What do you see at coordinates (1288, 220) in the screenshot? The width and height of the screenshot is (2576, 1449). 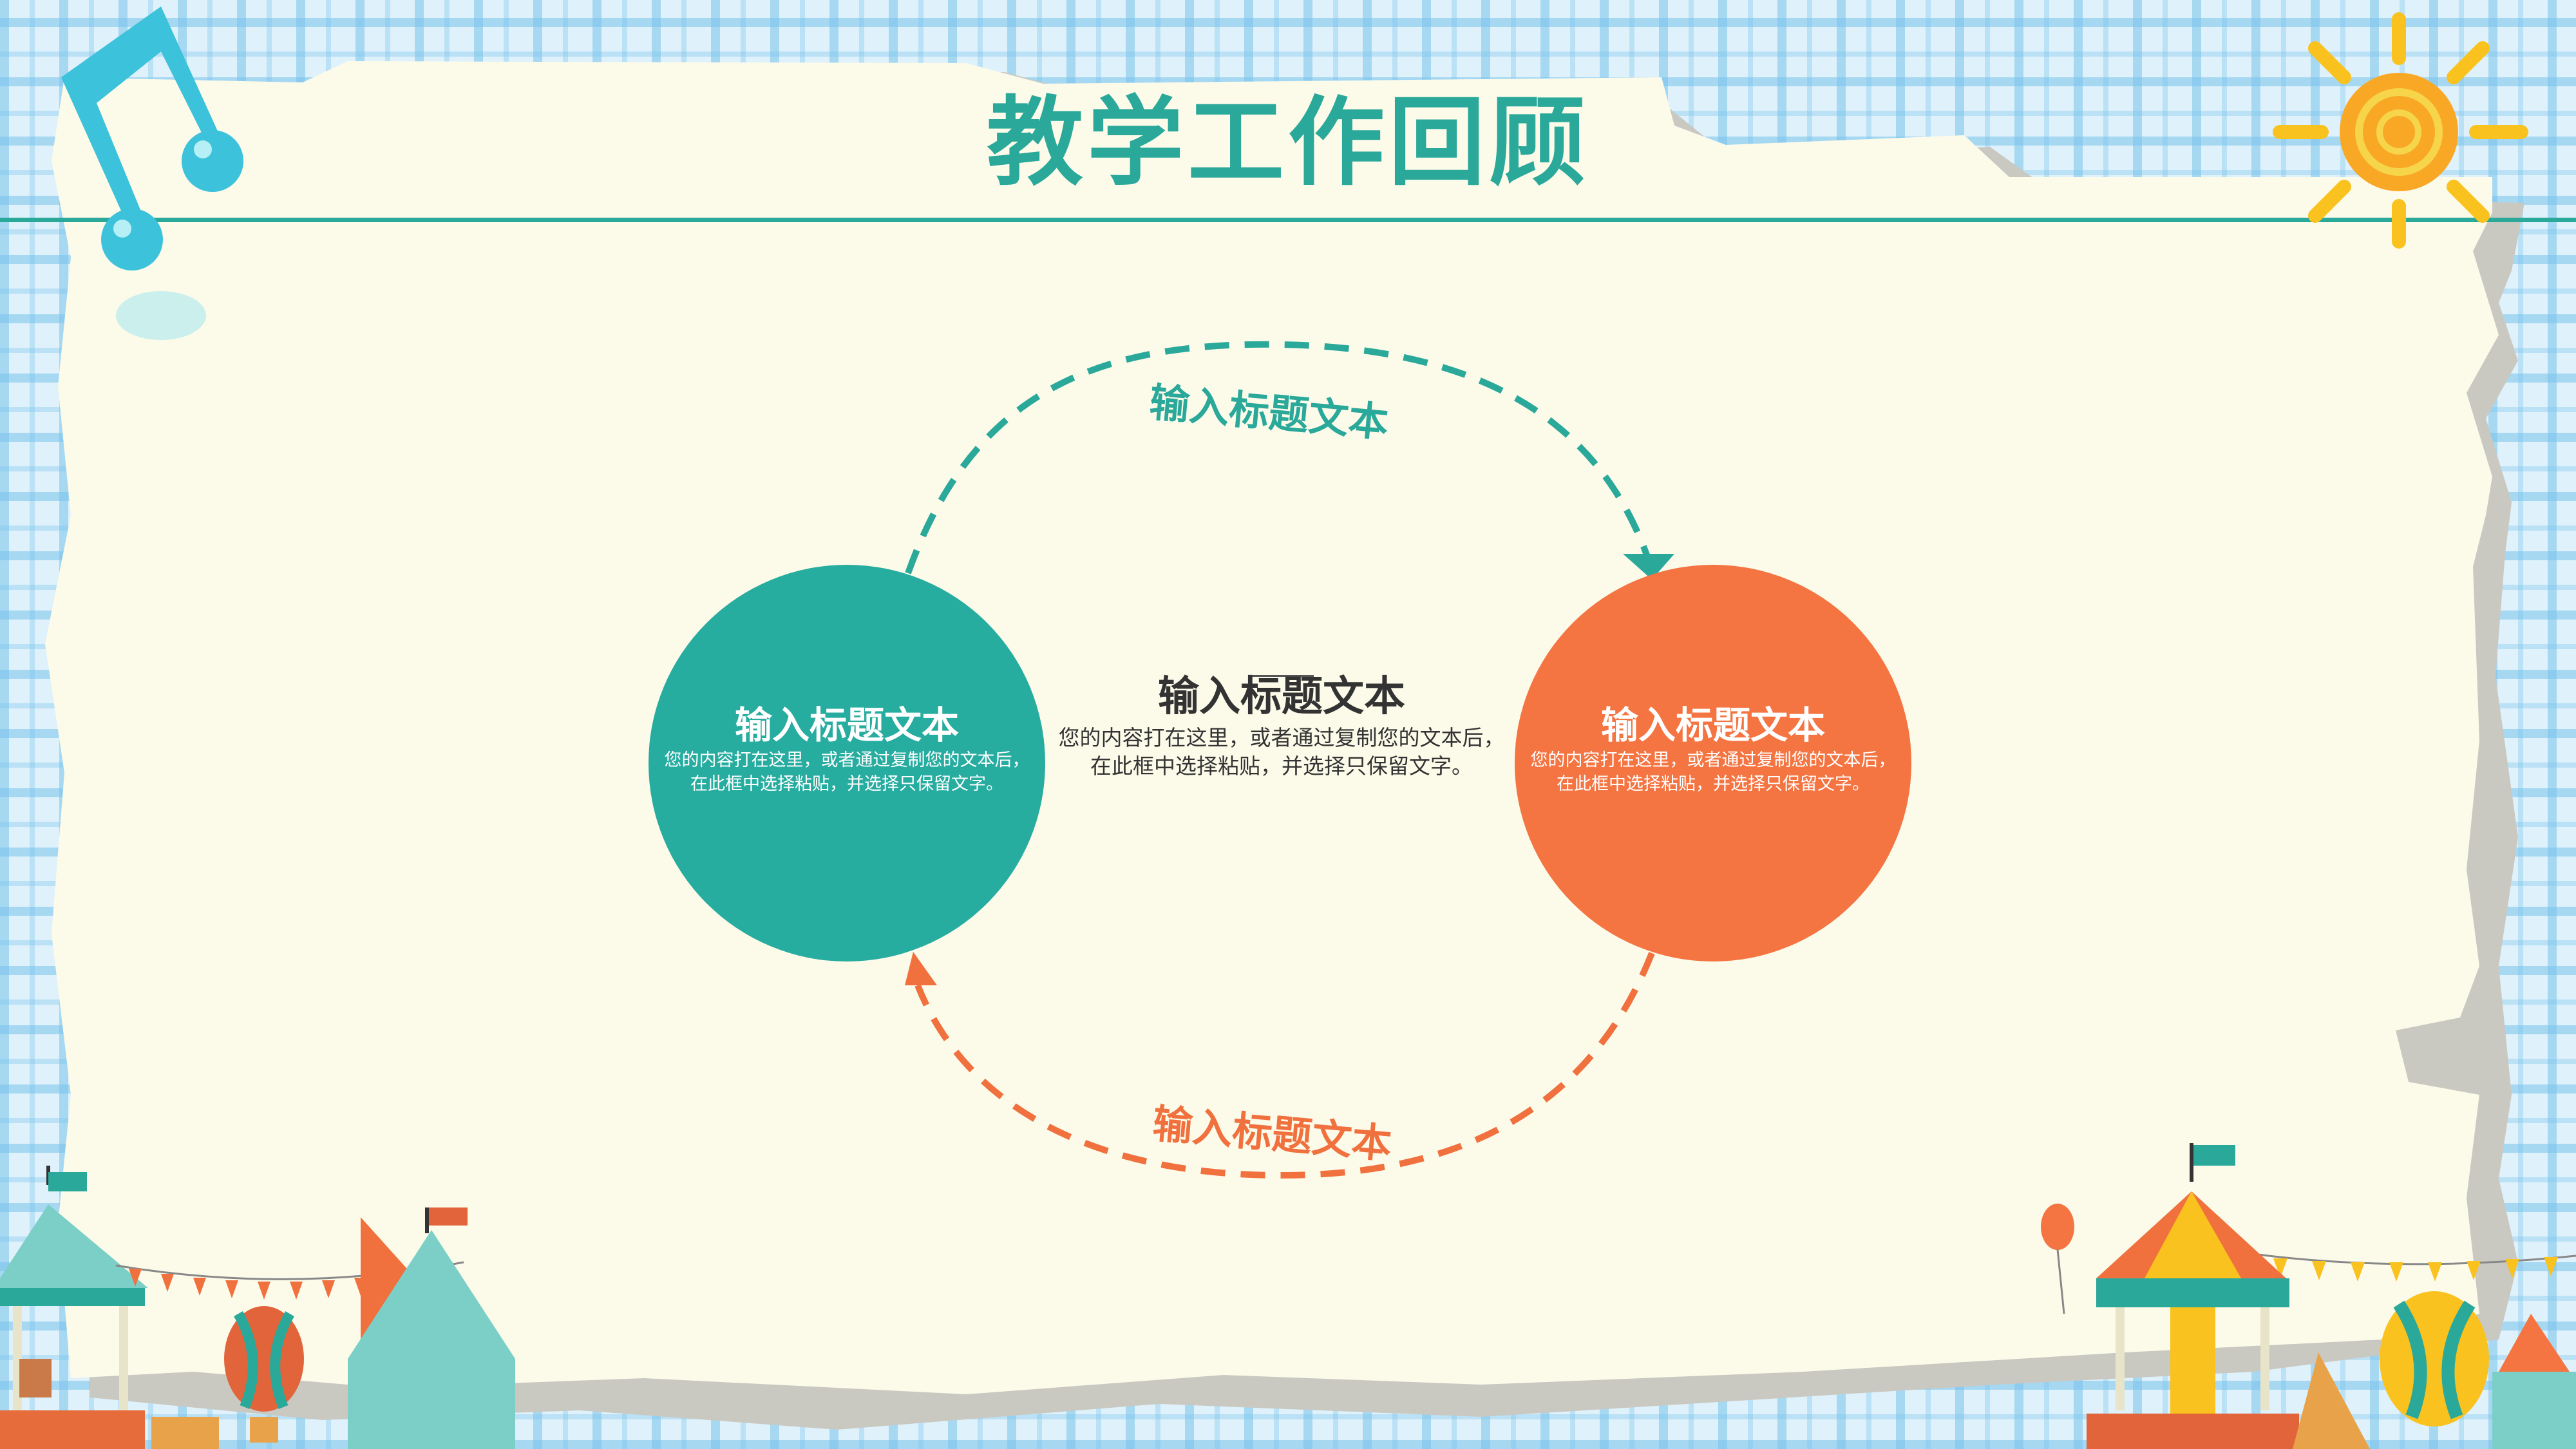 I see `title-rule` at bounding box center [1288, 220].